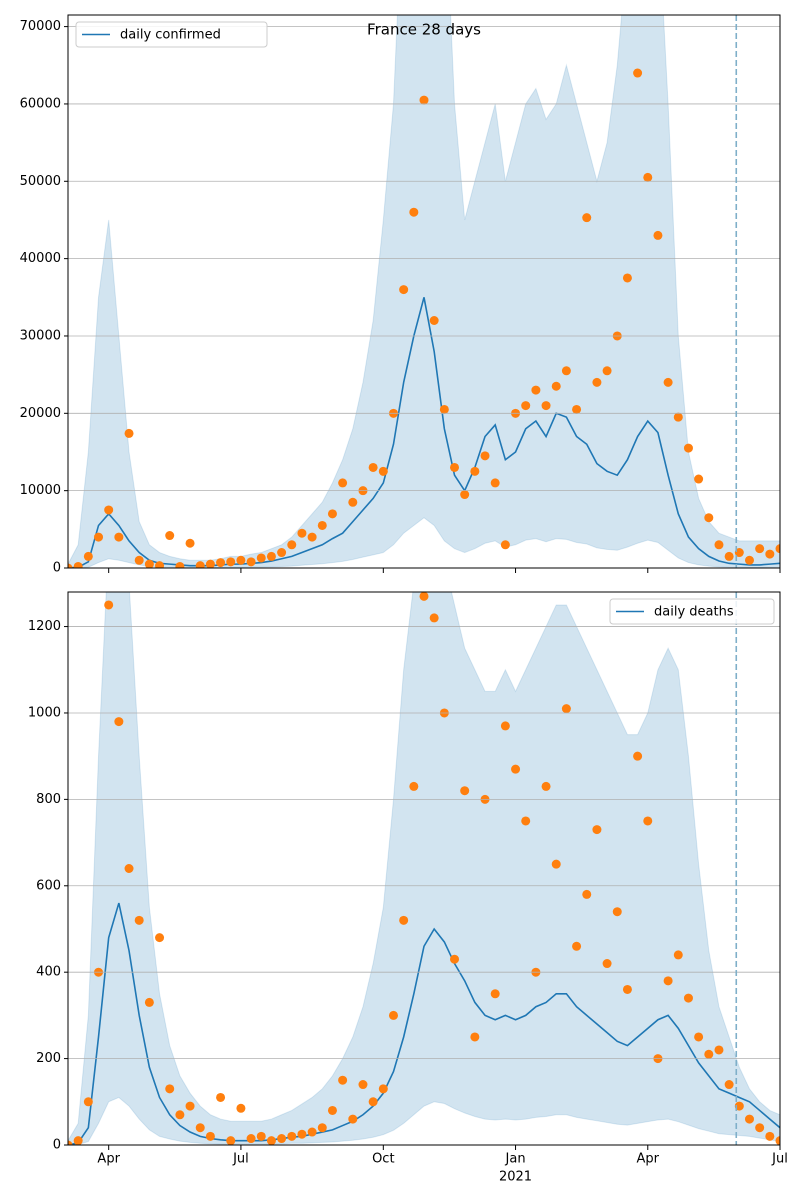 The height and width of the screenshot is (1200, 800). What do you see at coordinates (40, 26) in the screenshot?
I see `y-tick-label: 70000` at bounding box center [40, 26].